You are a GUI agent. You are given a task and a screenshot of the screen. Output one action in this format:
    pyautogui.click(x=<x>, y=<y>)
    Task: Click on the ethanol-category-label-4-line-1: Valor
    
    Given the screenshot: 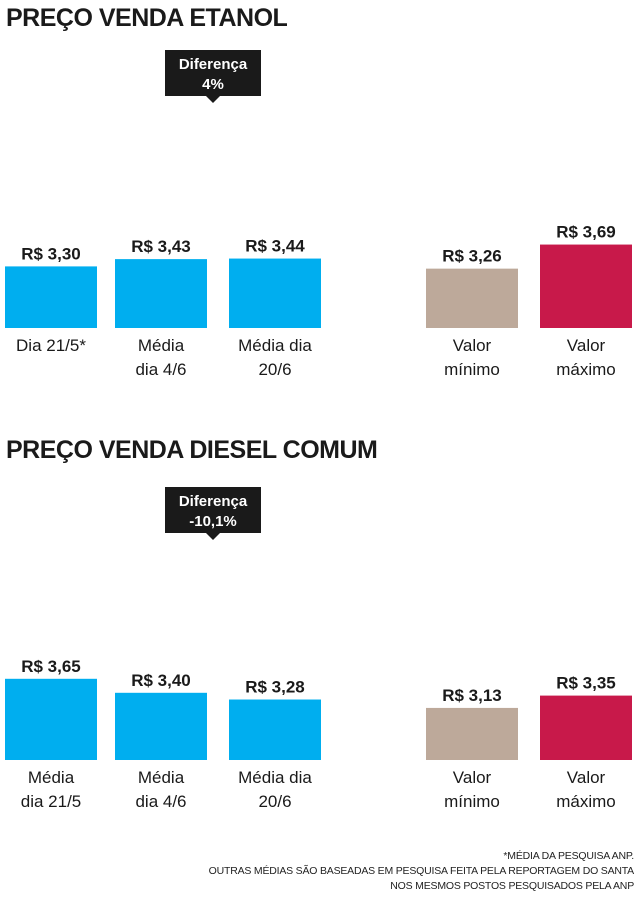 What is the action you would take?
    pyautogui.click(x=472, y=345)
    